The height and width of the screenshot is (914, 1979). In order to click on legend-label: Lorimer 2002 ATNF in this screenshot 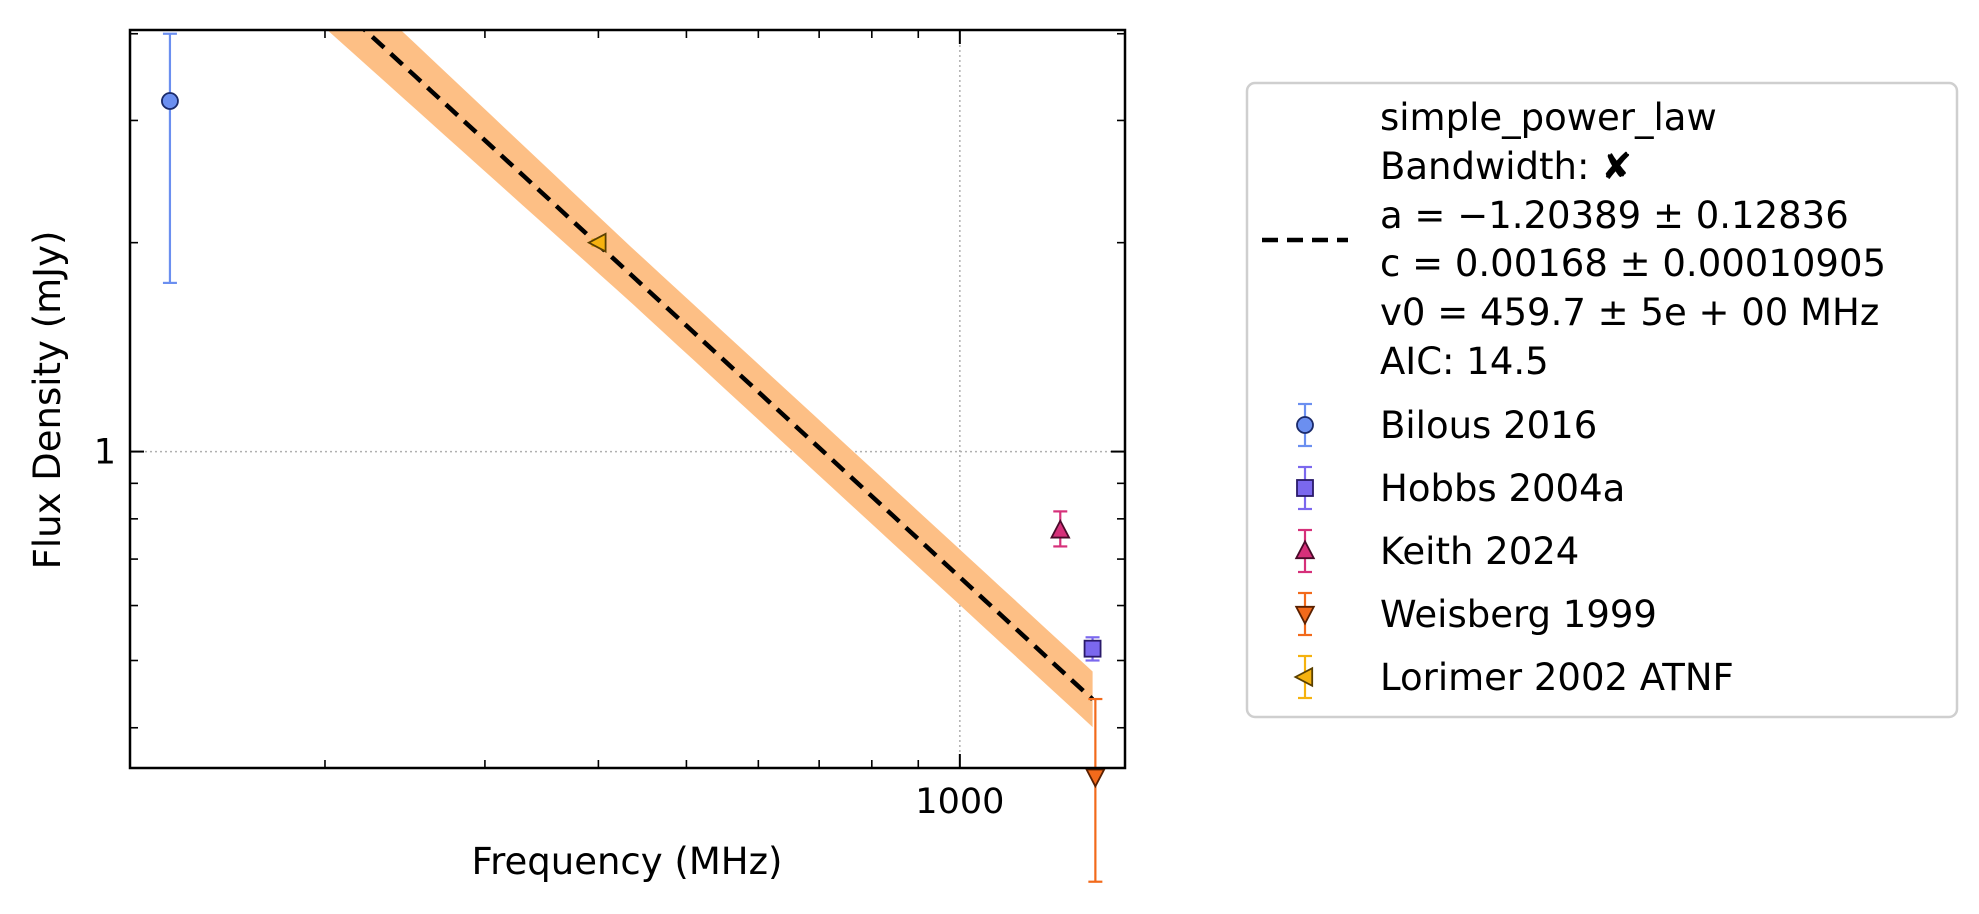, I will do `click(1557, 677)`.